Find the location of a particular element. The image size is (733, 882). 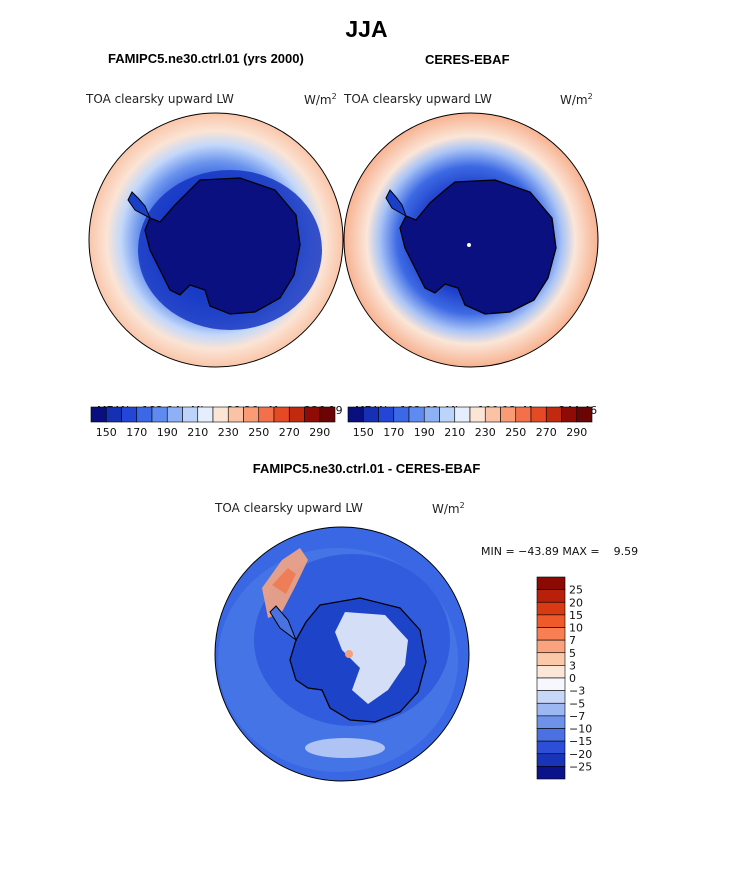

units-label-obs: W/m2 is located at coordinates (576, 99).